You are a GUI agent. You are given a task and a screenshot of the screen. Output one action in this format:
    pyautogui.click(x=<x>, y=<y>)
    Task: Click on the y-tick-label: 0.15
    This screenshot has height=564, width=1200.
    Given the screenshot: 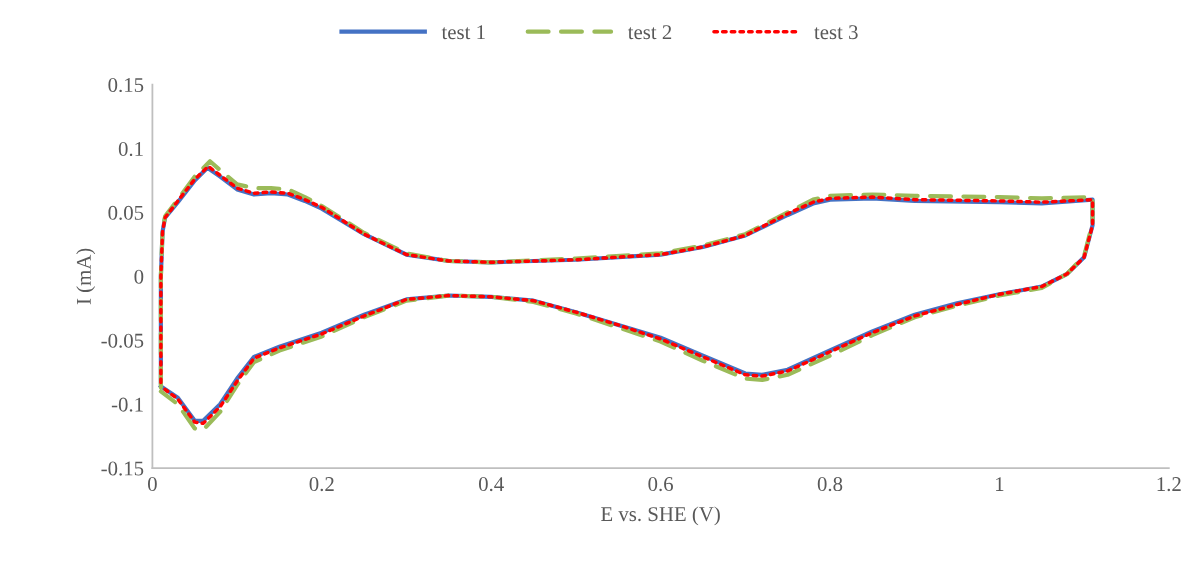 What is the action you would take?
    pyautogui.click(x=126, y=85)
    